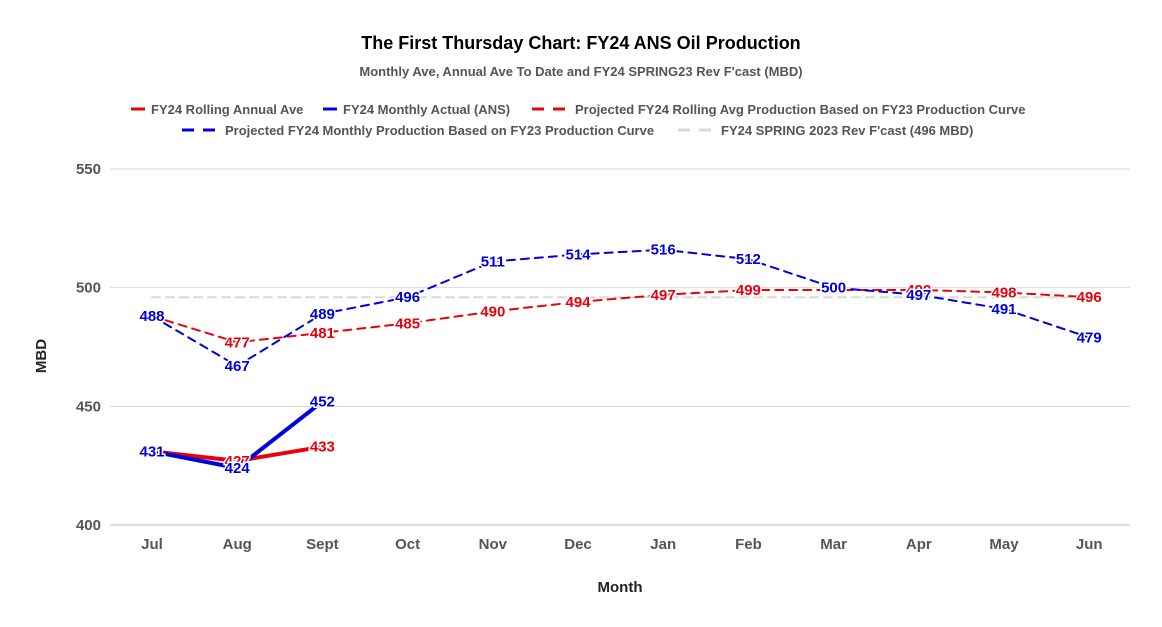 The image size is (1162, 627). I want to click on series-line-monthly, so click(237, 434).